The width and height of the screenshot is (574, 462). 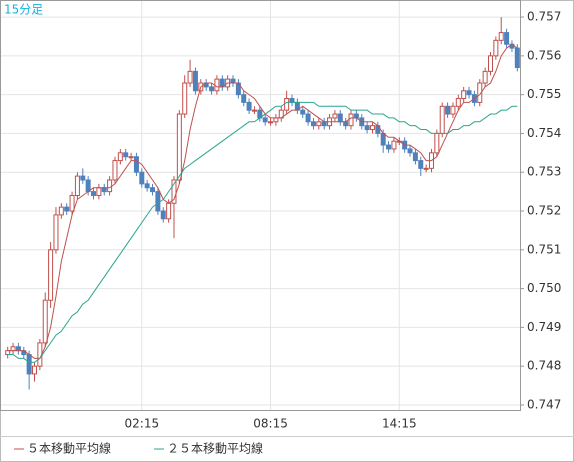 I want to click on y-tick-label: 0.753, so click(x=544, y=172).